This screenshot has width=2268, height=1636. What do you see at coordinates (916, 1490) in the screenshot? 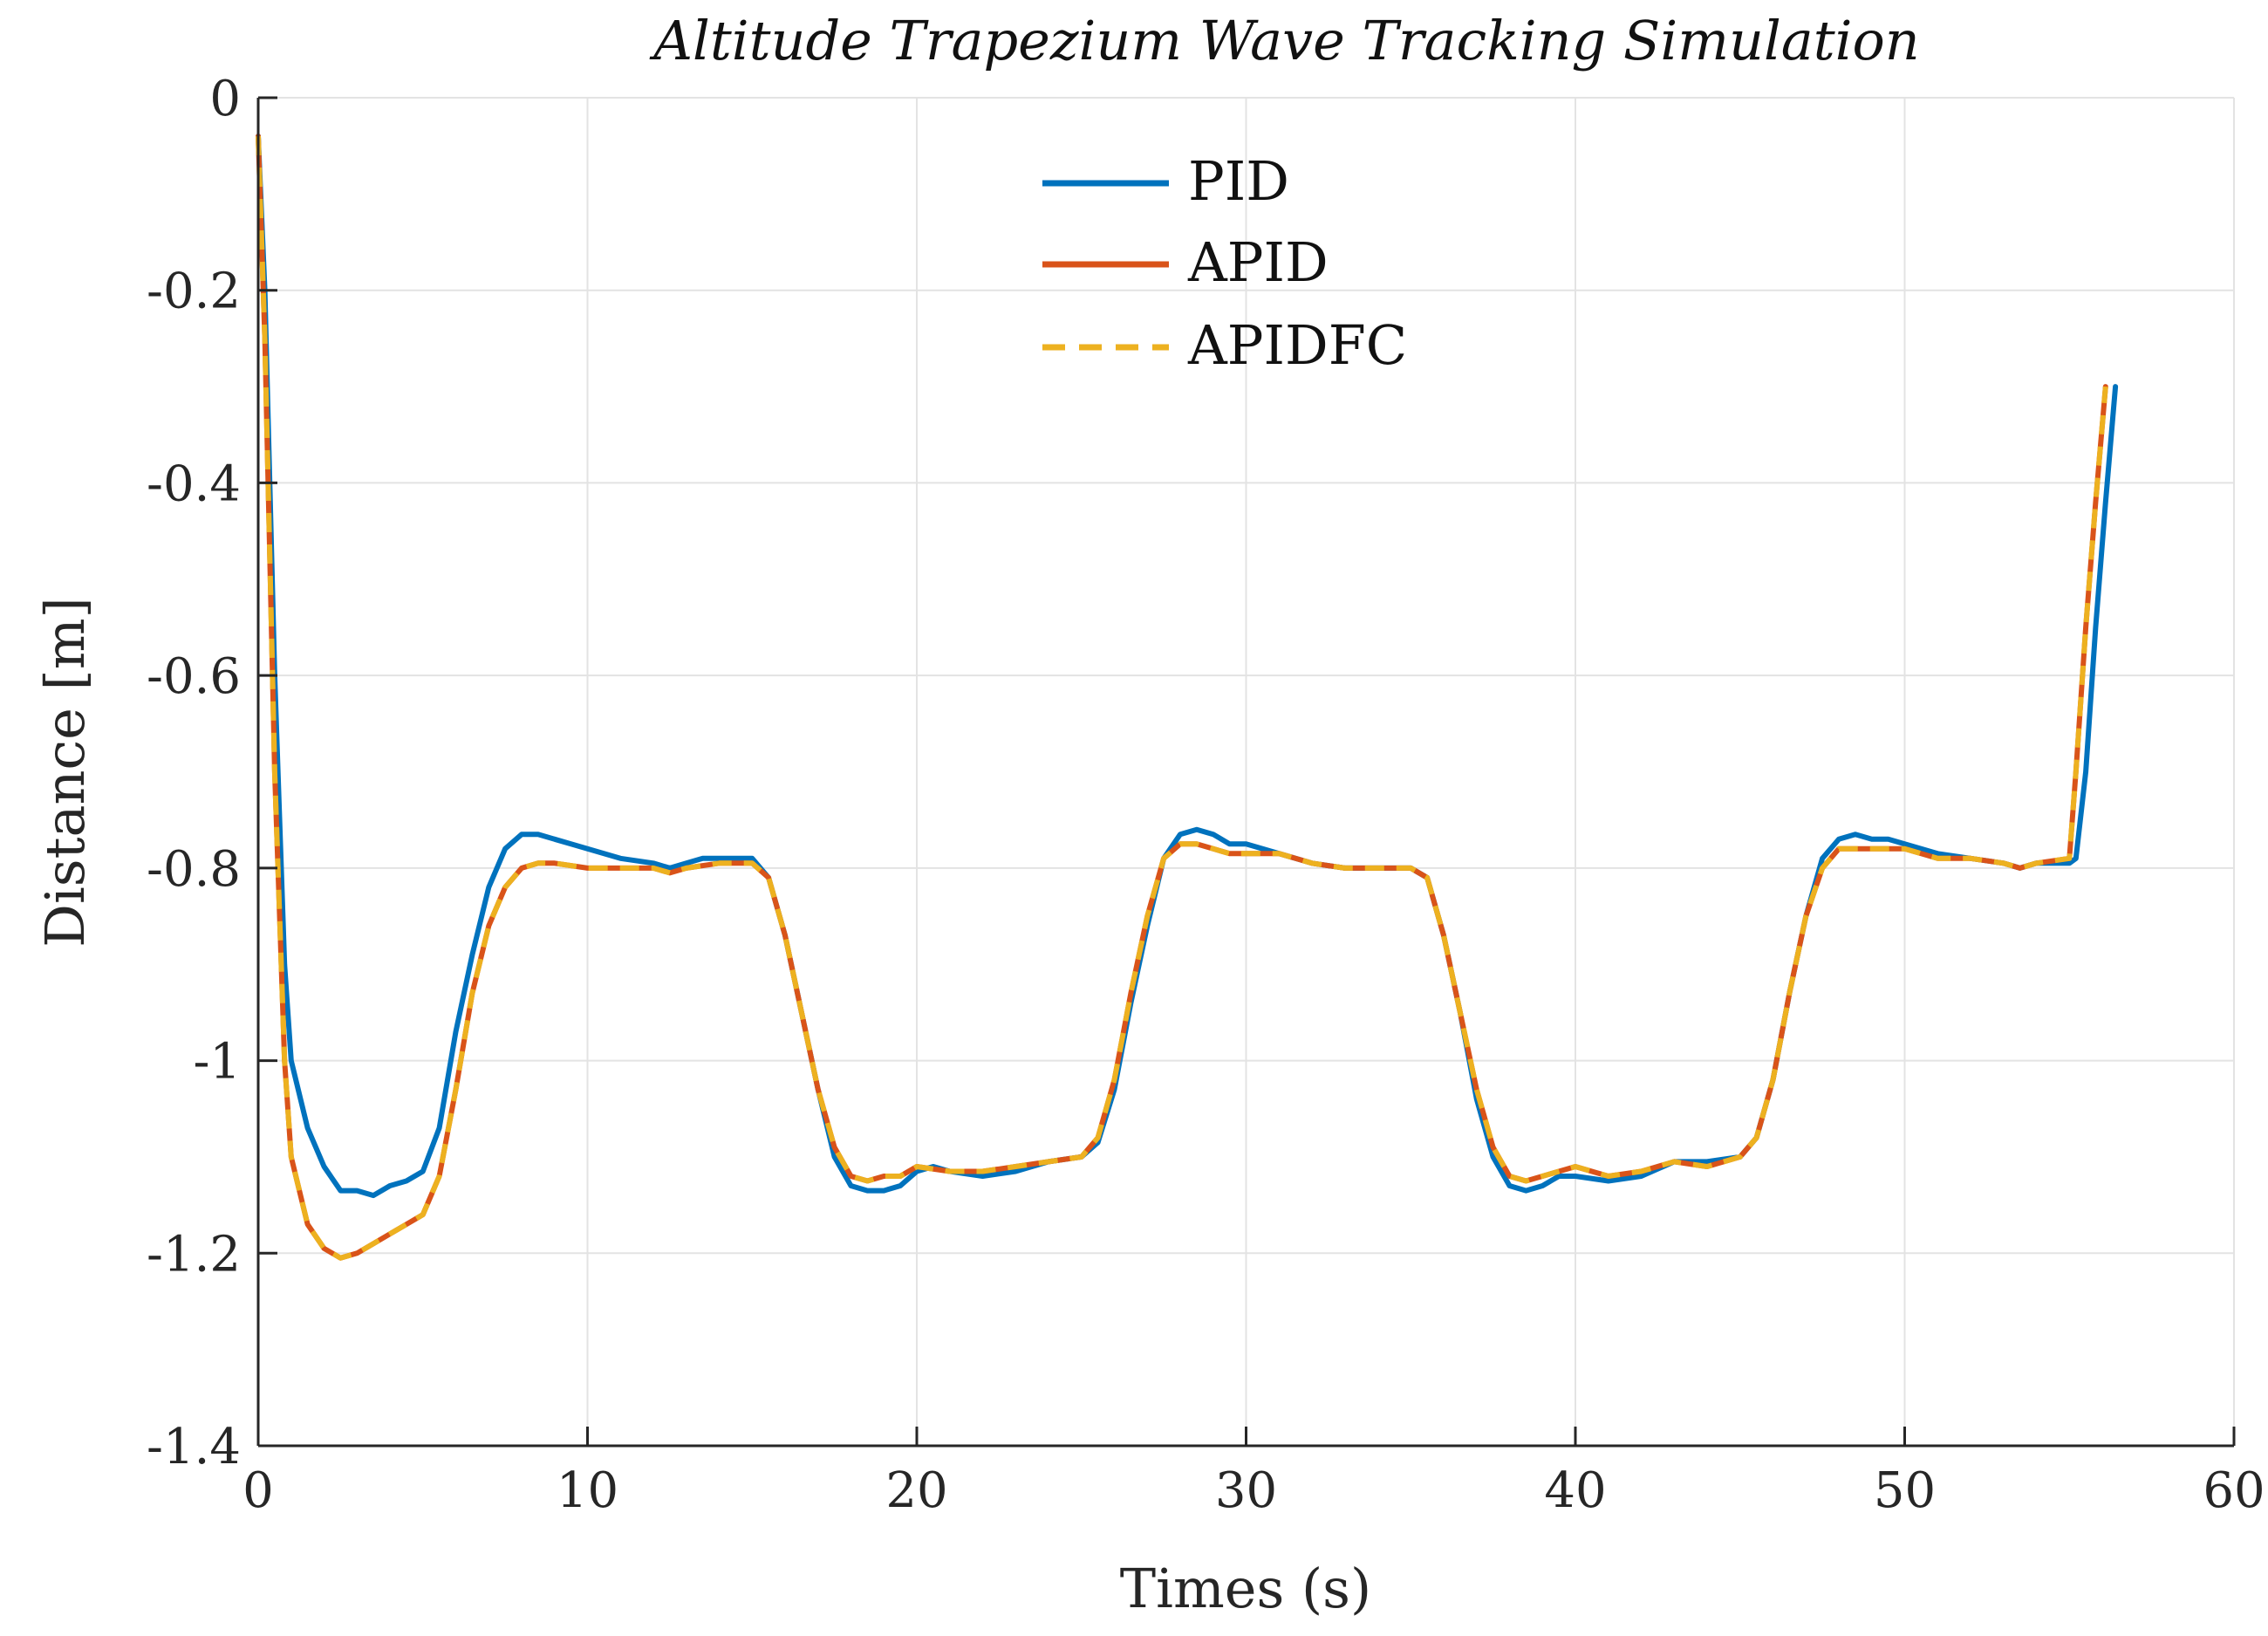
I see `x-tick-label-2: 20` at bounding box center [916, 1490].